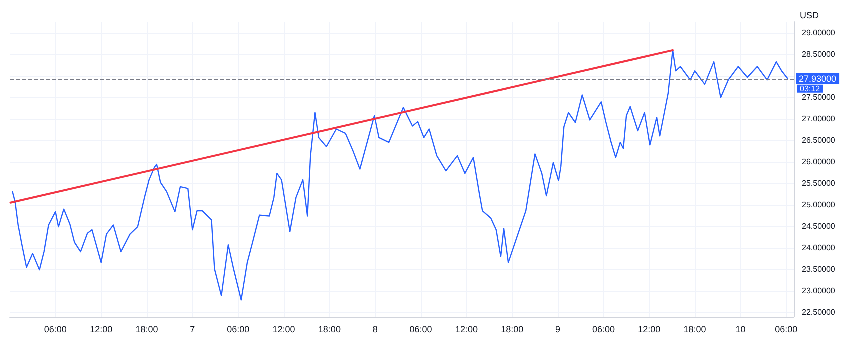 The height and width of the screenshot is (347, 850). What do you see at coordinates (558, 329) in the screenshot?
I see `x-tick-label: 9` at bounding box center [558, 329].